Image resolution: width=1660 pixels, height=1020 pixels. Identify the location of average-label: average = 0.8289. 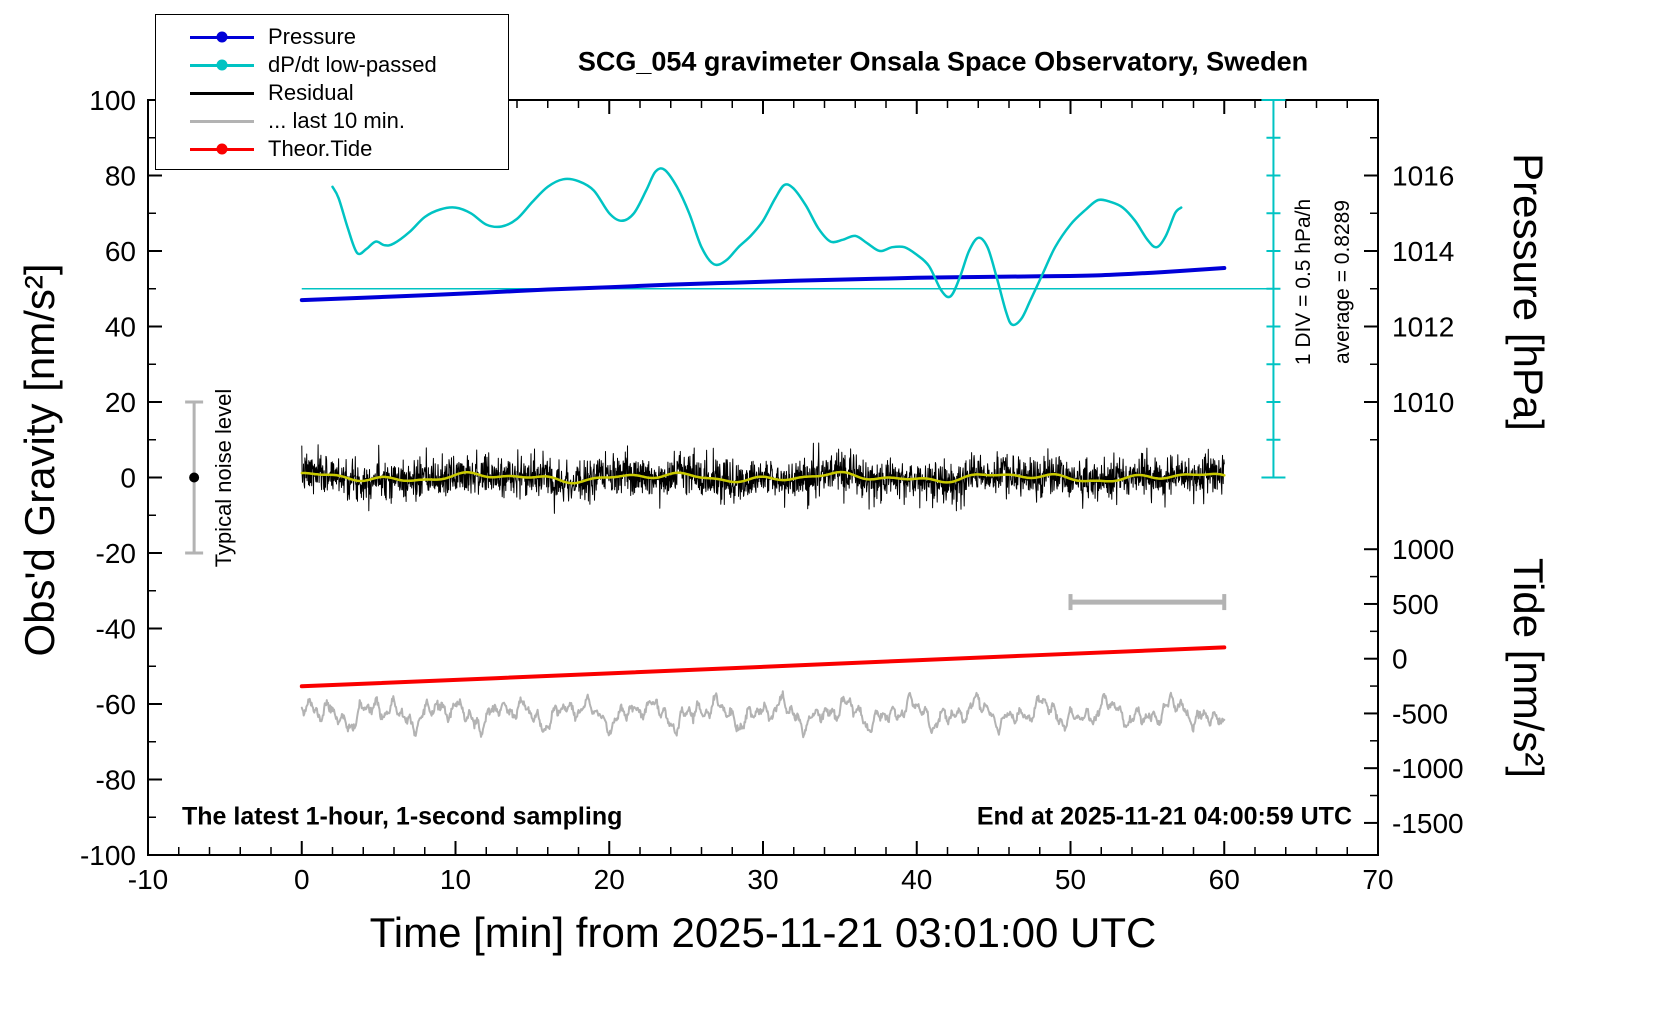
(1342, 282).